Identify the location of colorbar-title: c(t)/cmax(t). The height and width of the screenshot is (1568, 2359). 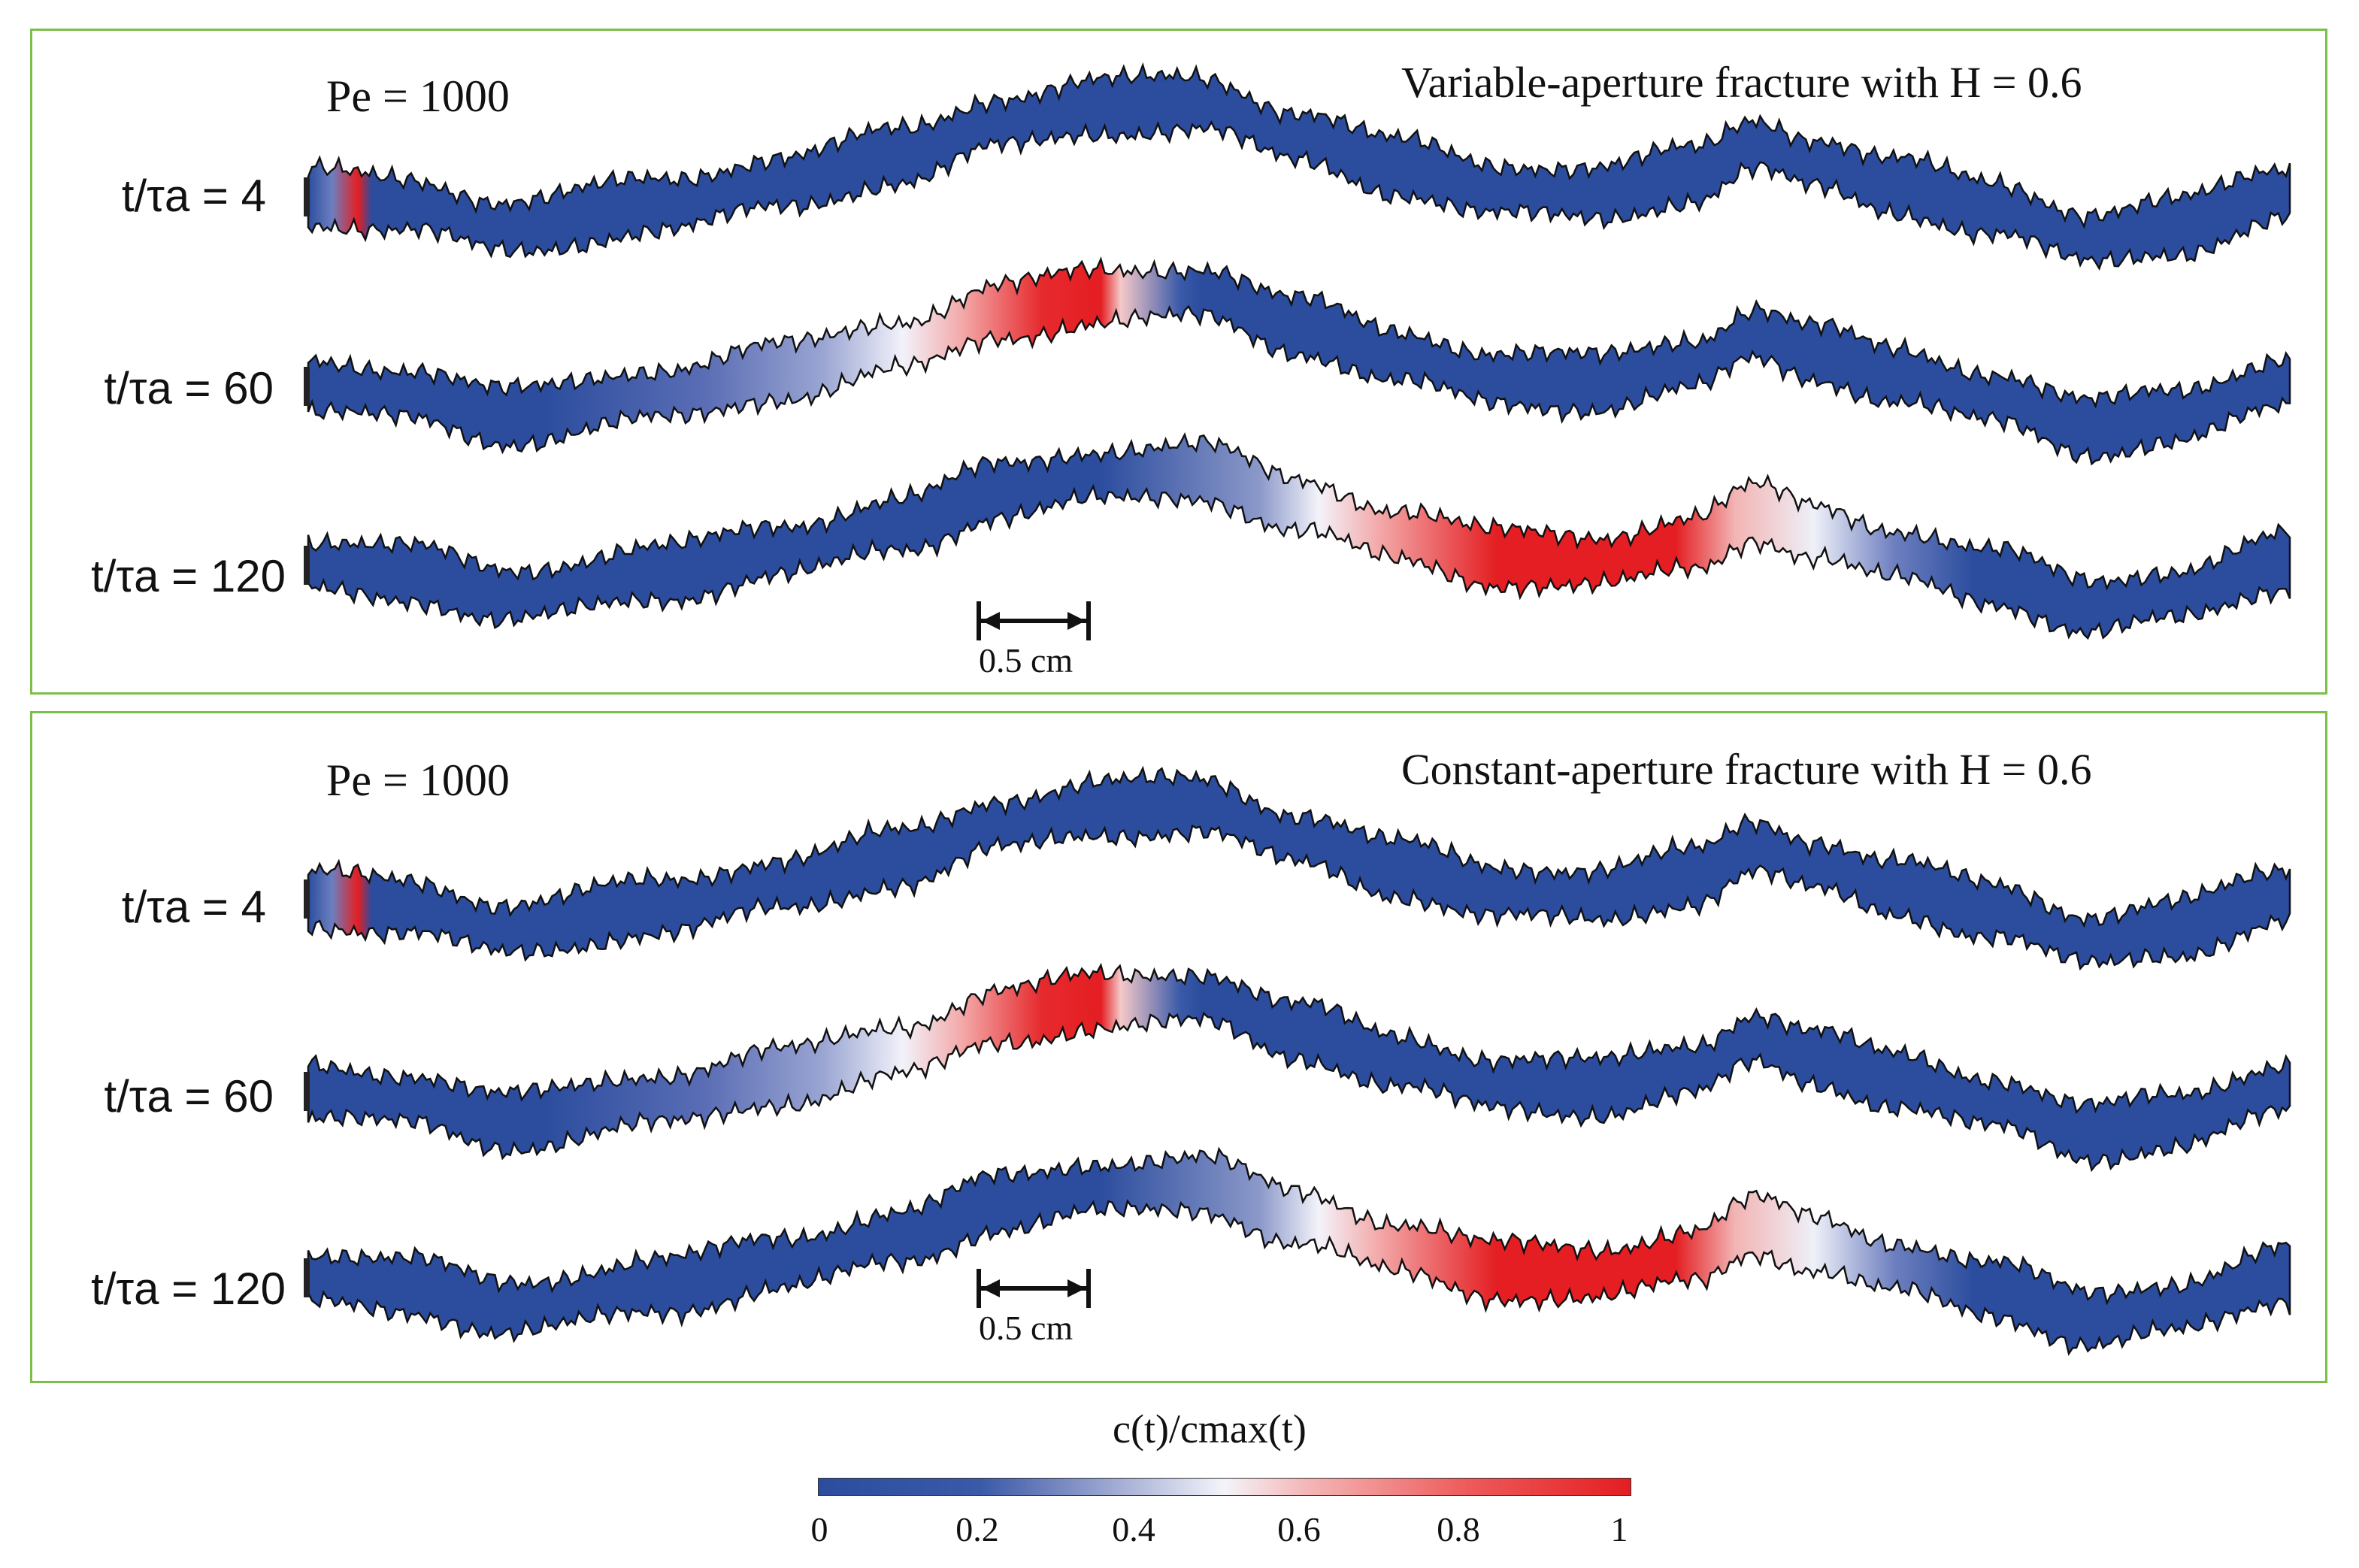
(1210, 1428).